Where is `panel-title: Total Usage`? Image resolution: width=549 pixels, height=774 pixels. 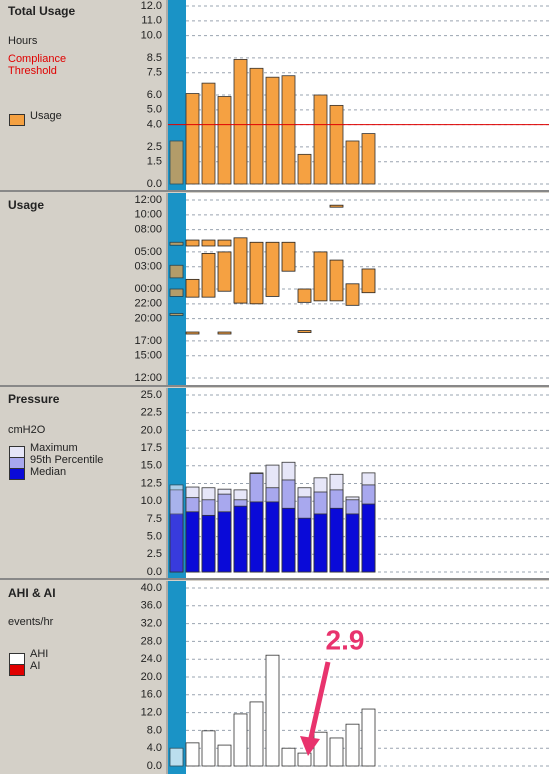 panel-title: Total Usage is located at coordinates (42, 11).